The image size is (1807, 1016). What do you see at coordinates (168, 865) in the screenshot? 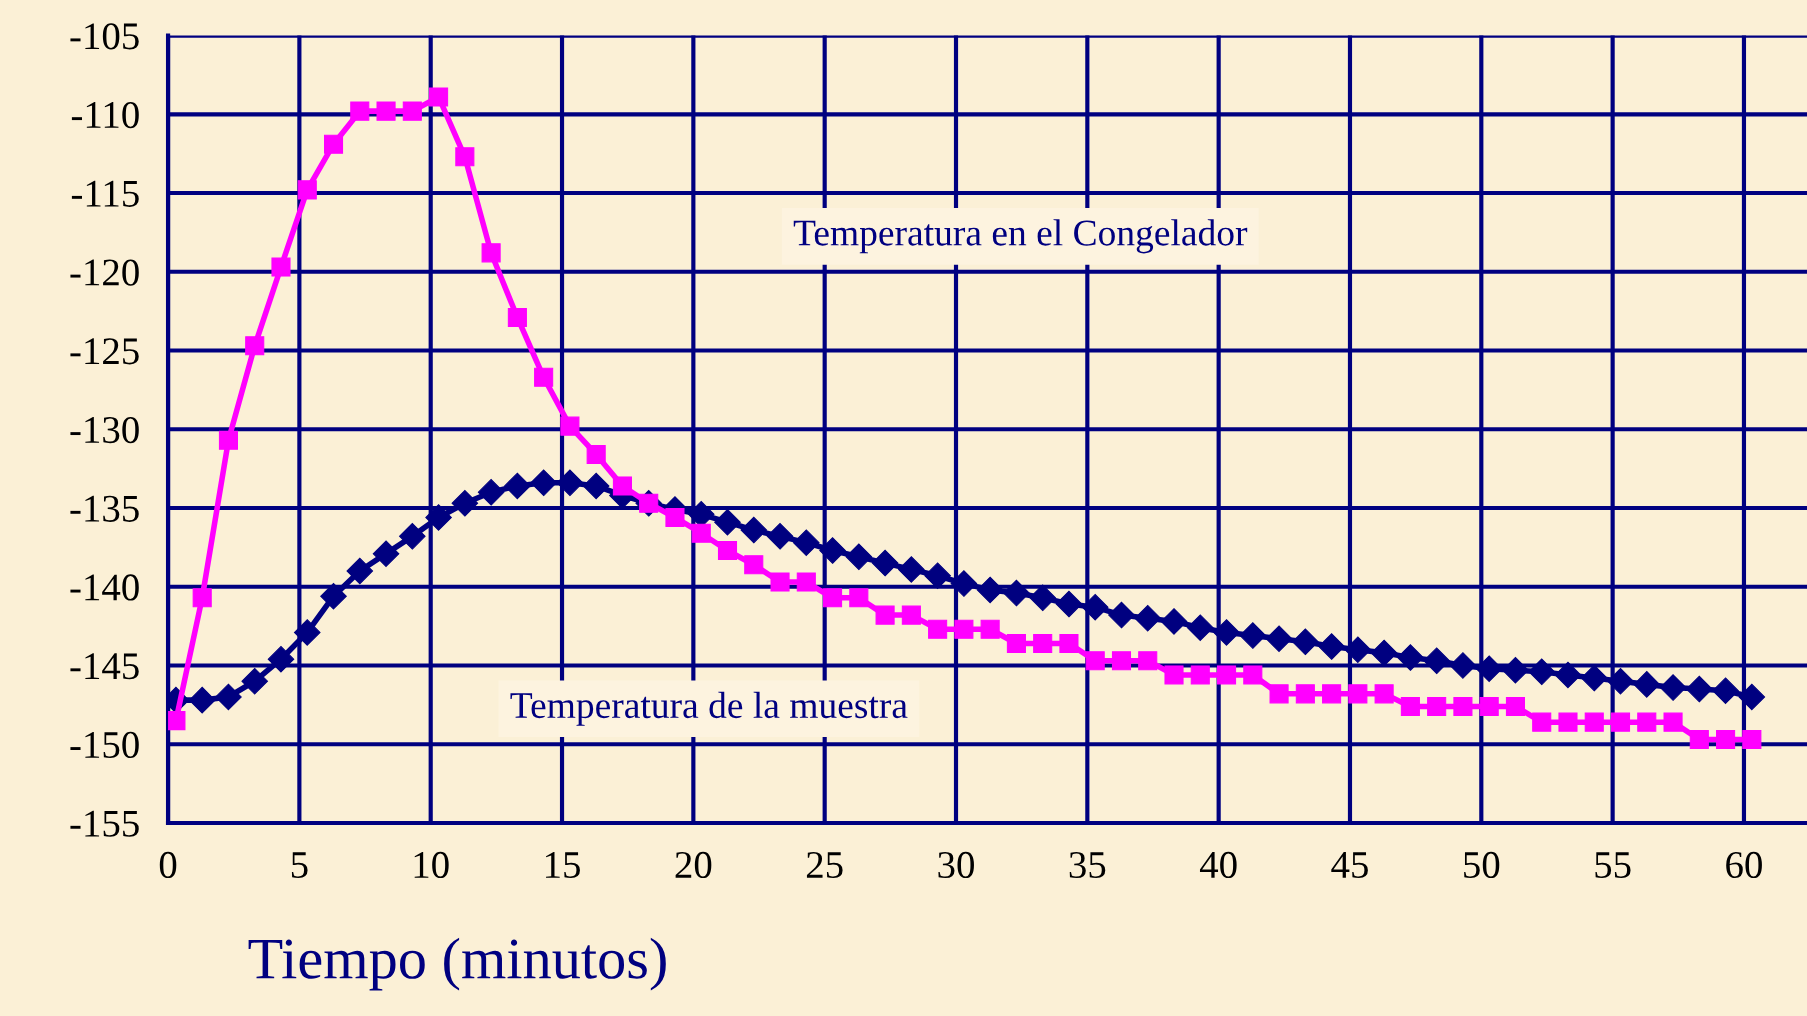
I see `x-tick-label: 0` at bounding box center [168, 865].